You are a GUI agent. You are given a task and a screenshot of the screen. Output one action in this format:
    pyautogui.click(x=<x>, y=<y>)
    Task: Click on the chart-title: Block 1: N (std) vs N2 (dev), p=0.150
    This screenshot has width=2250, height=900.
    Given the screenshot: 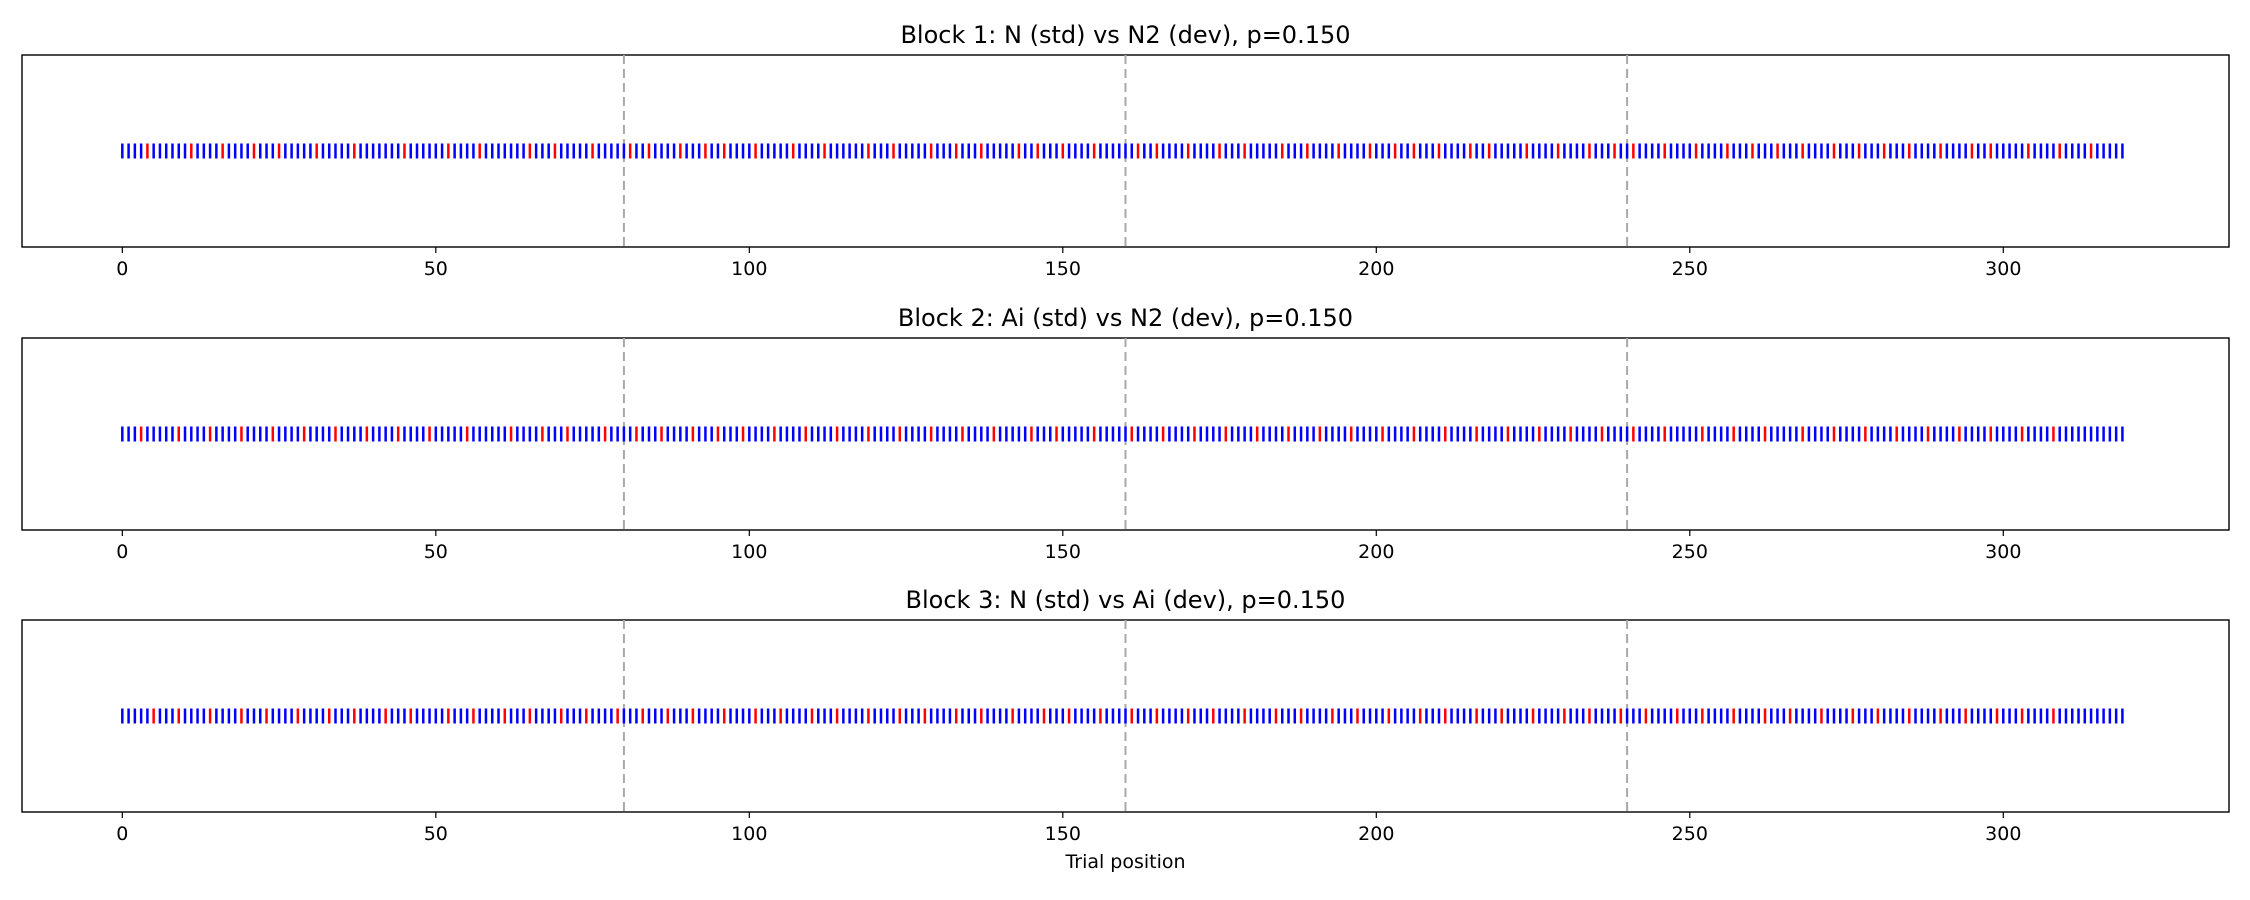 What is the action you would take?
    pyautogui.click(x=1125, y=35)
    